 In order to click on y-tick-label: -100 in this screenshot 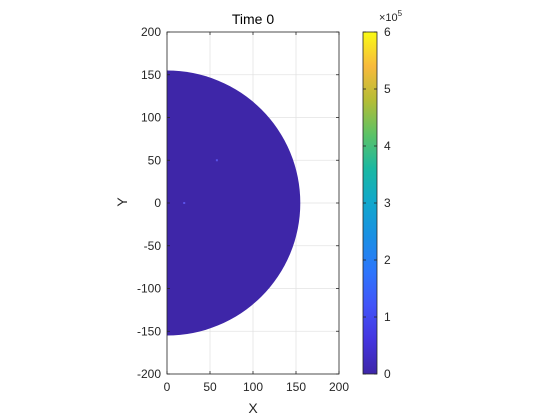, I will do `click(149, 289)`.